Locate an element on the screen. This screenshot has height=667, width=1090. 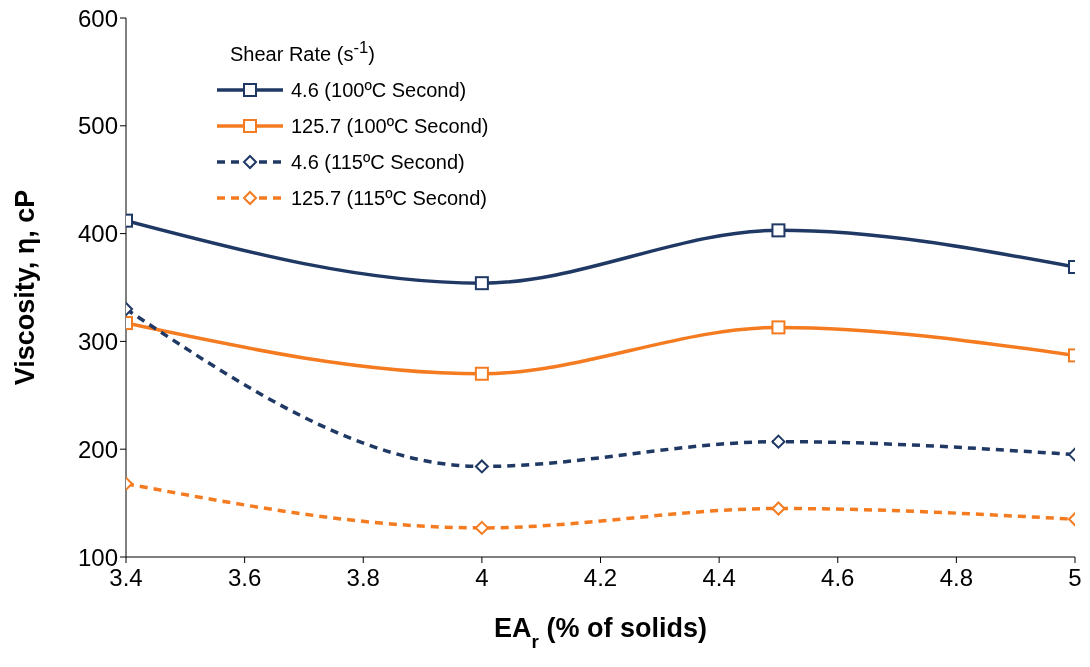
legend-label: 125.7 (100ºC Second) is located at coordinates (390, 126).